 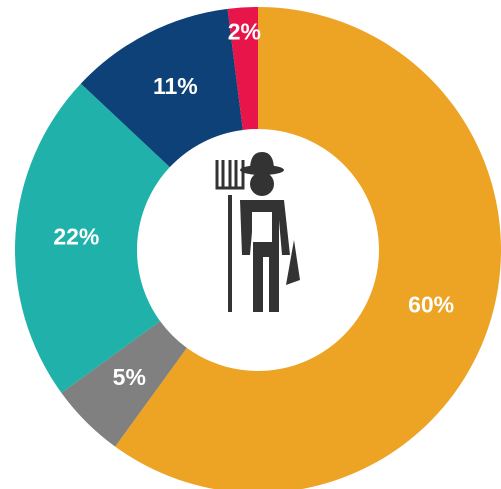 What do you see at coordinates (431, 304) in the screenshot?
I see `value-label: 60%` at bounding box center [431, 304].